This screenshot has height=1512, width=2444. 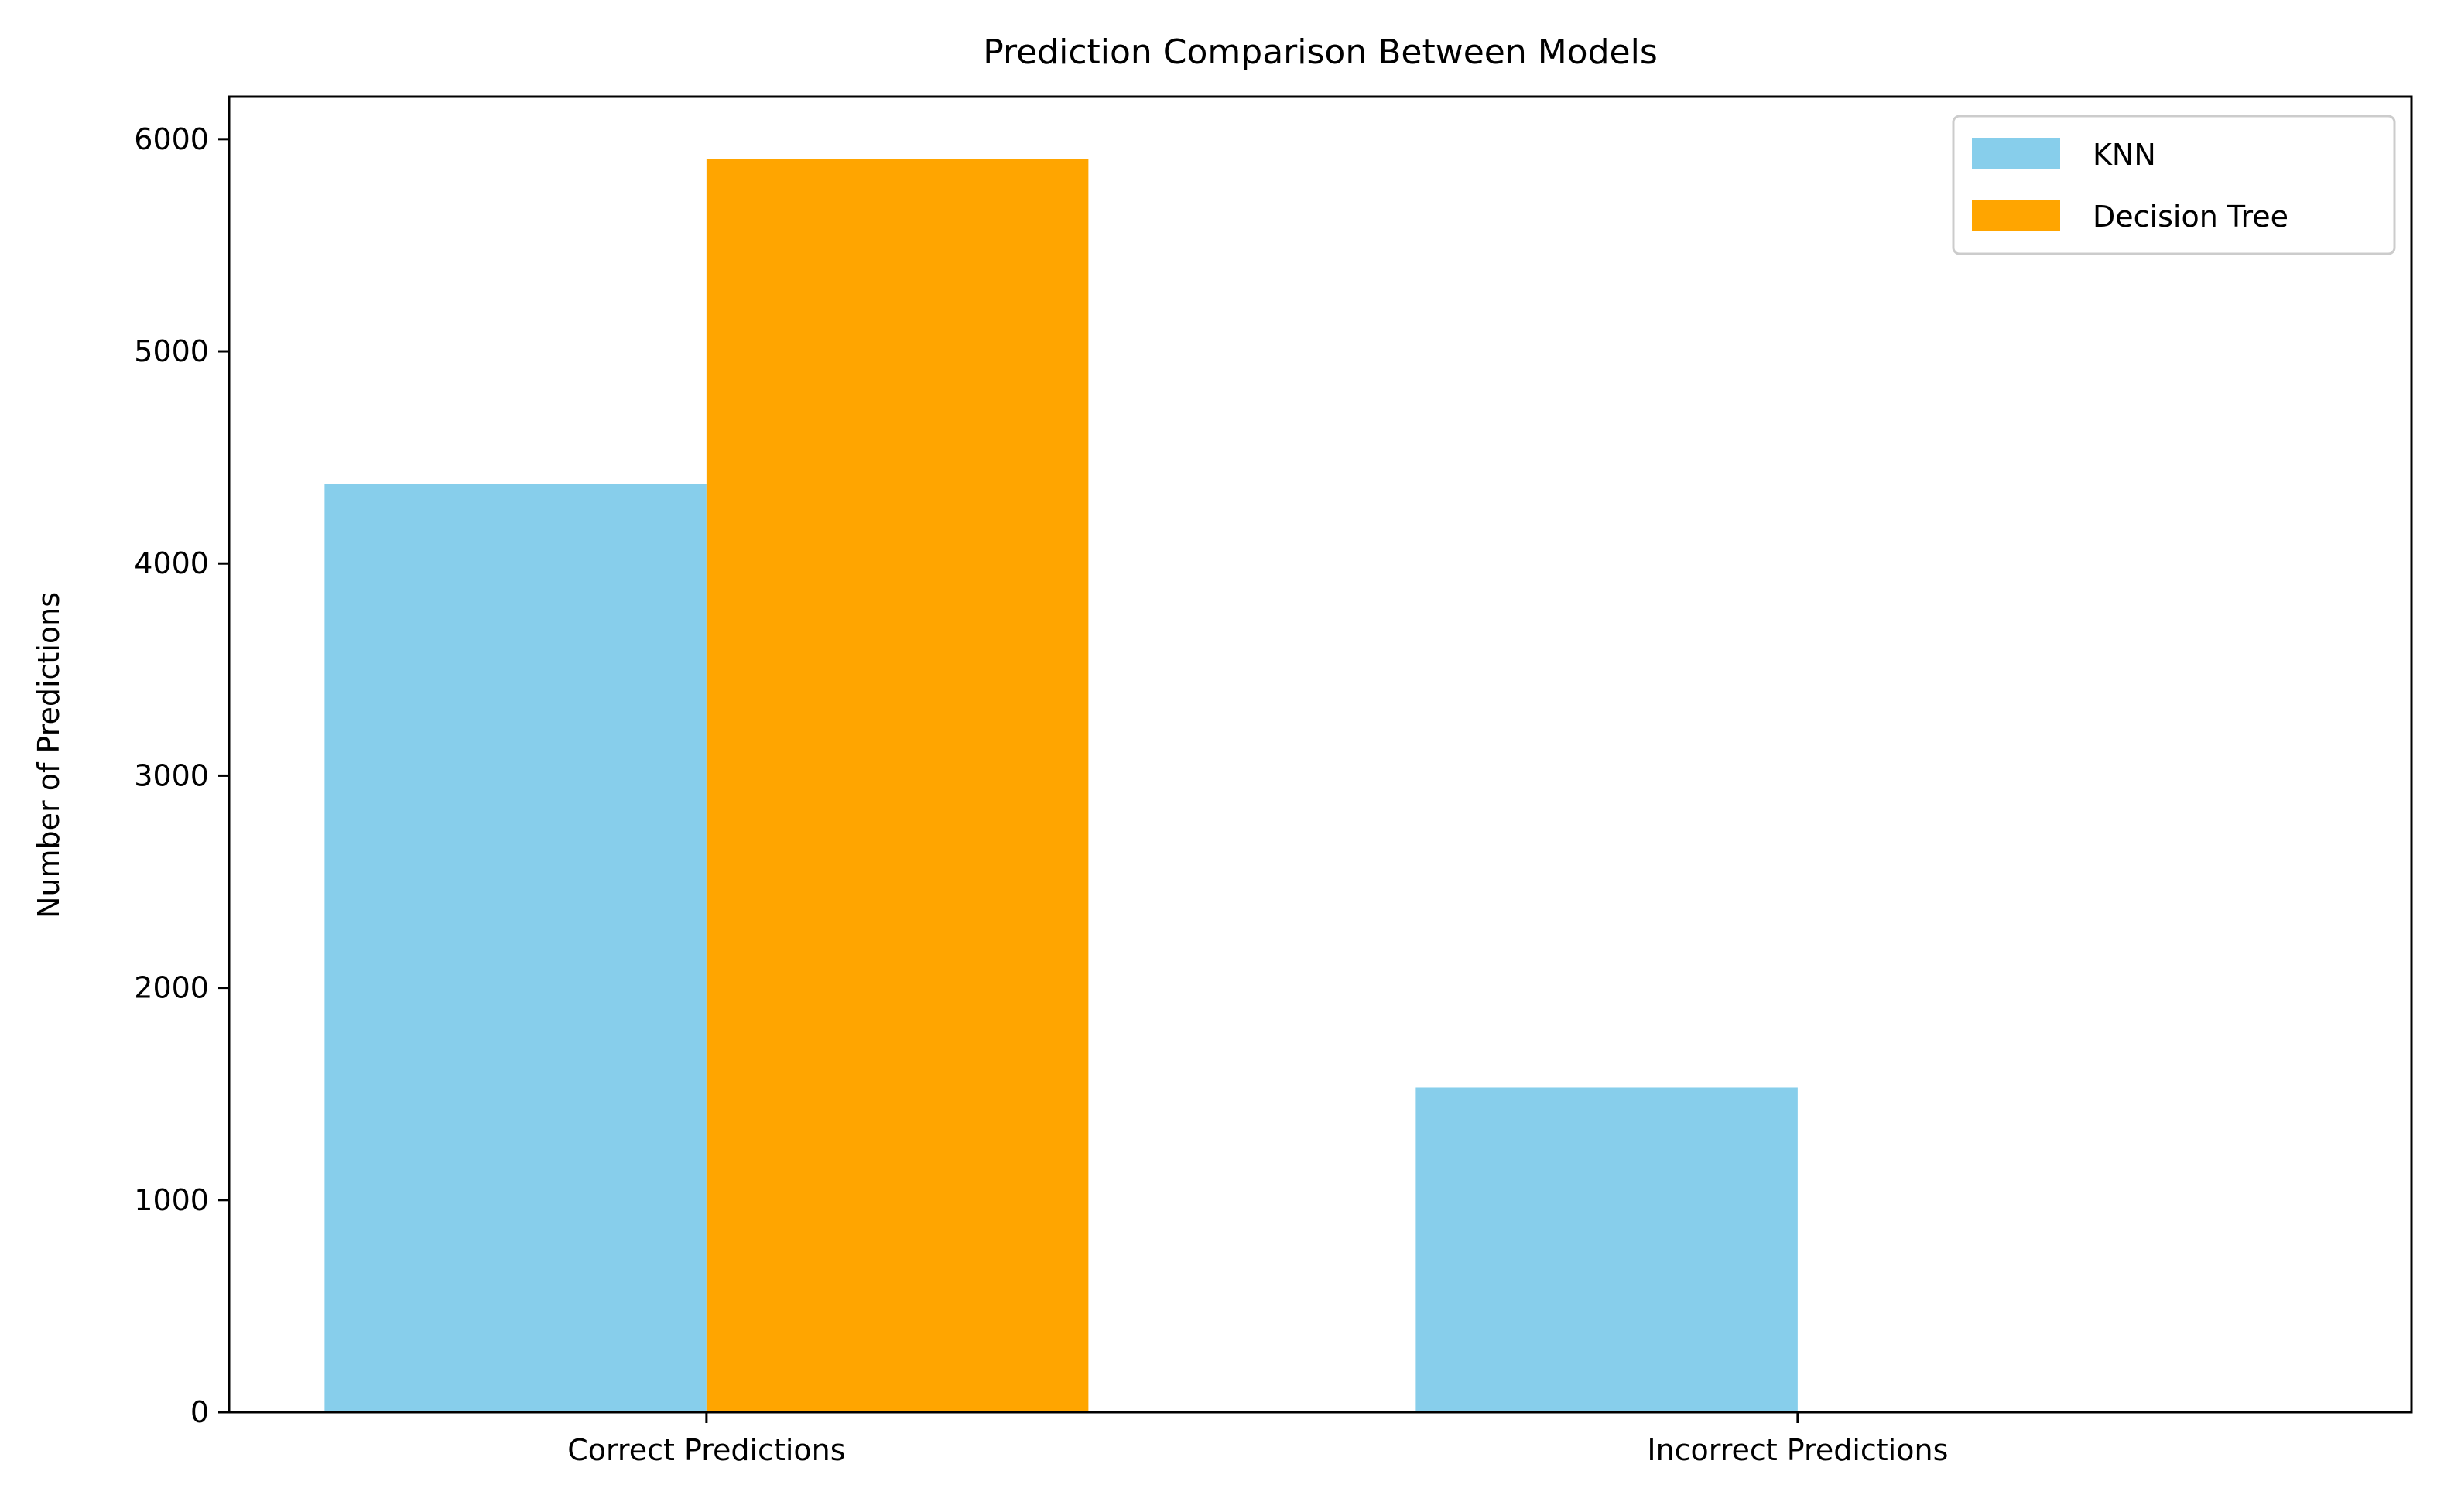 I want to click on y-tick-label: 0, so click(x=199, y=1412).